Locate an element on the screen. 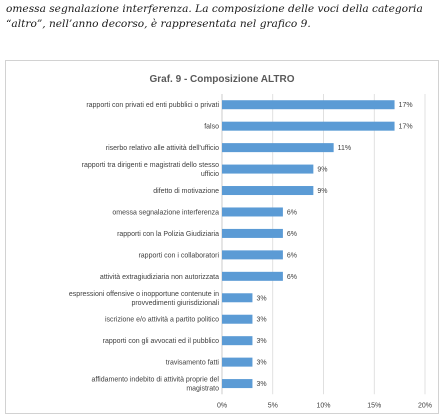 This screenshot has height=418, width=444. x-tick-label: 5% is located at coordinates (273, 405).